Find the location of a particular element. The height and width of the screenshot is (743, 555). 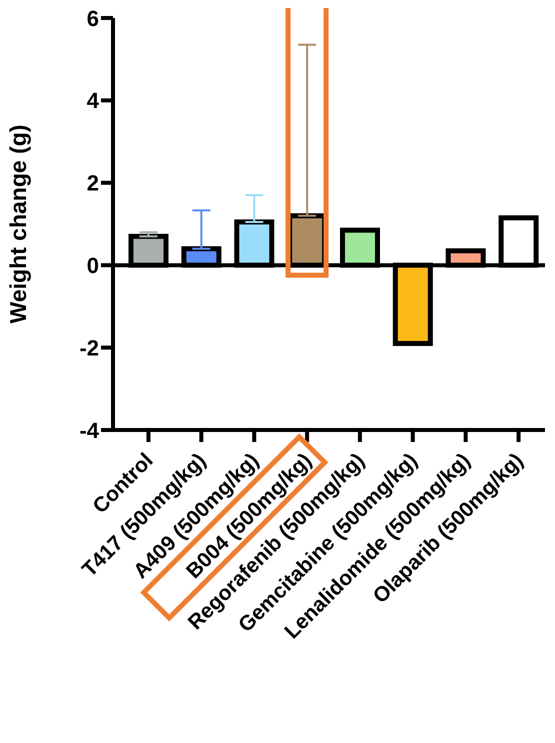

y-tick-label: 4 is located at coordinates (93, 101).